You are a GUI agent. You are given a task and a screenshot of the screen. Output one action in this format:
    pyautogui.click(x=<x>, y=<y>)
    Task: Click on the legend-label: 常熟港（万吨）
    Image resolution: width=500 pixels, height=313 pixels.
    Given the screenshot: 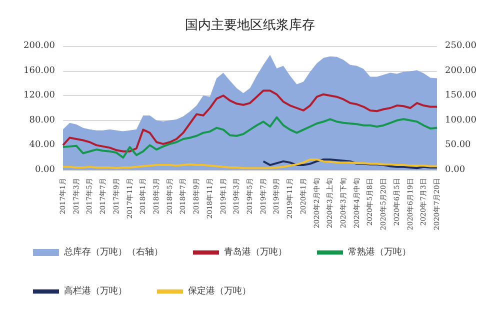 What is the action you would take?
    pyautogui.click(x=379, y=252)
    